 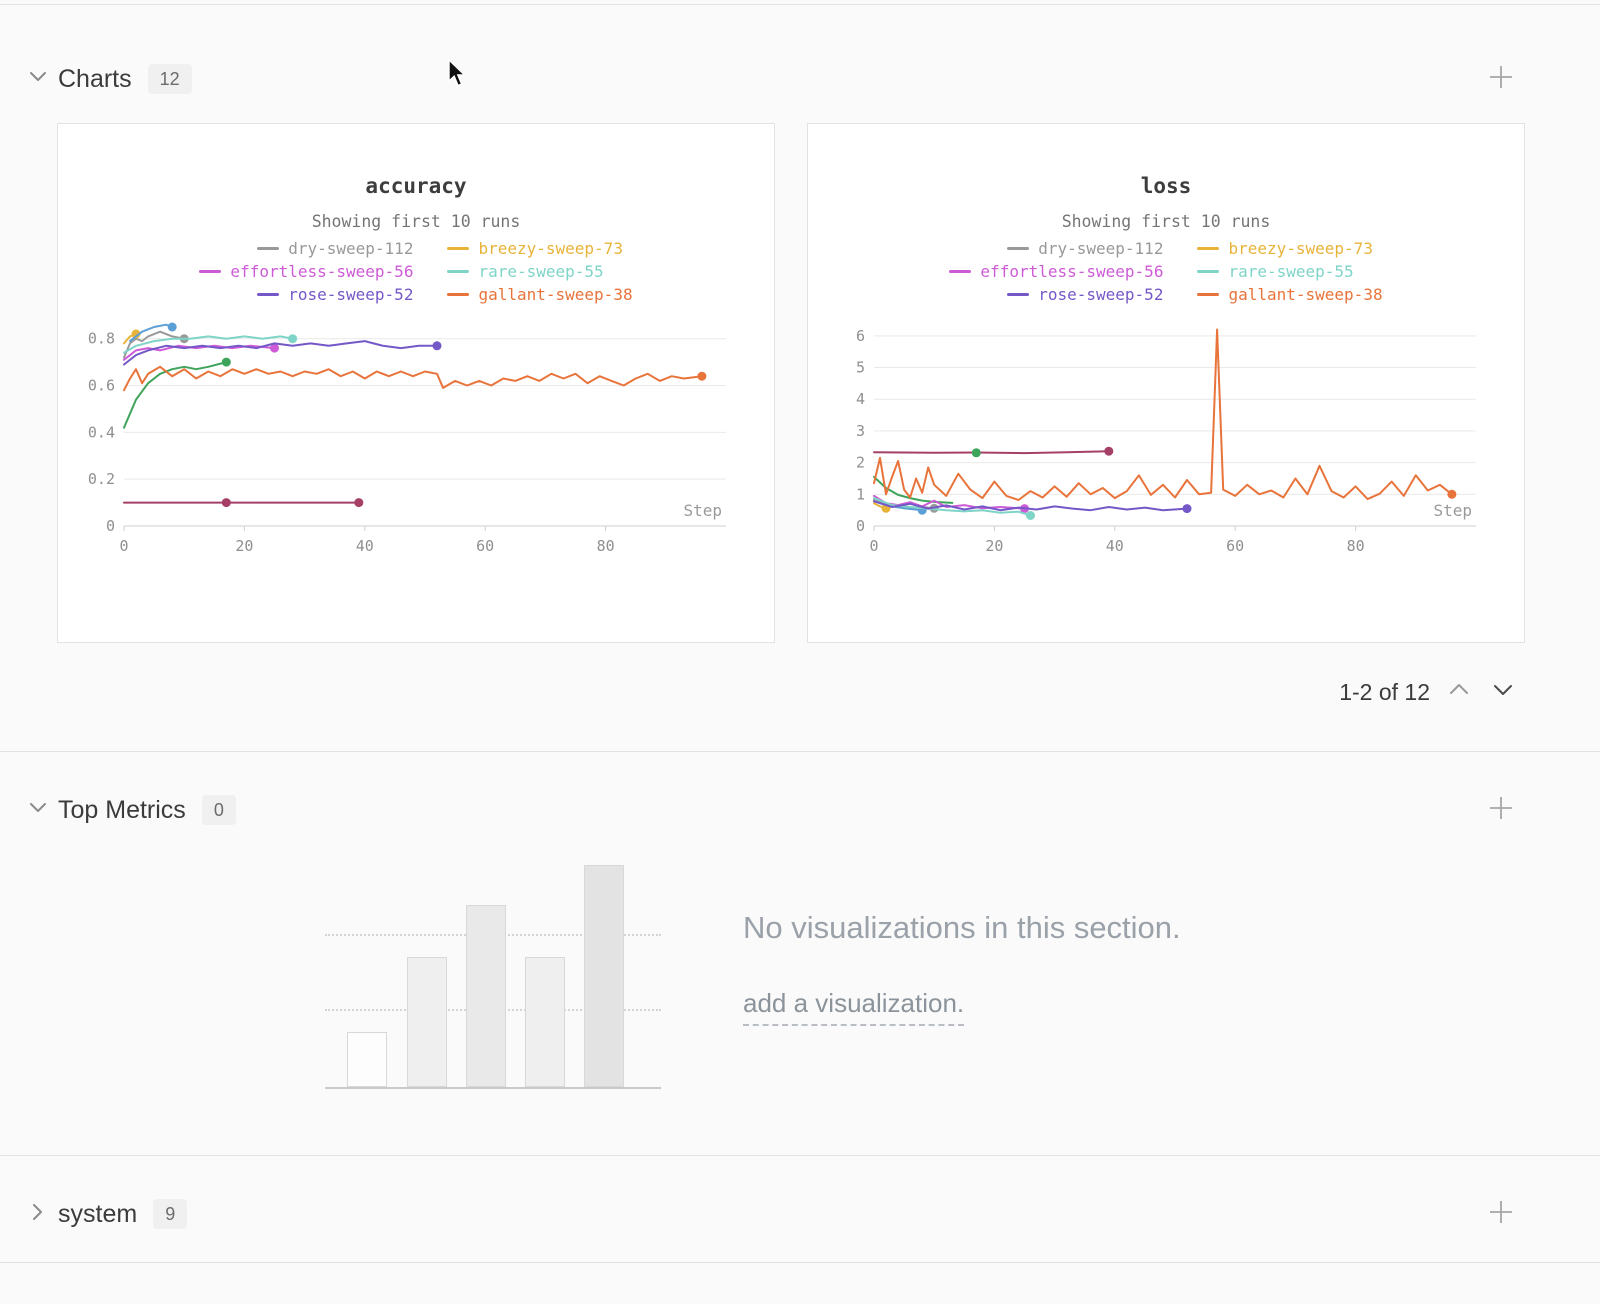 I want to click on section-divider, so click(x=800, y=1155).